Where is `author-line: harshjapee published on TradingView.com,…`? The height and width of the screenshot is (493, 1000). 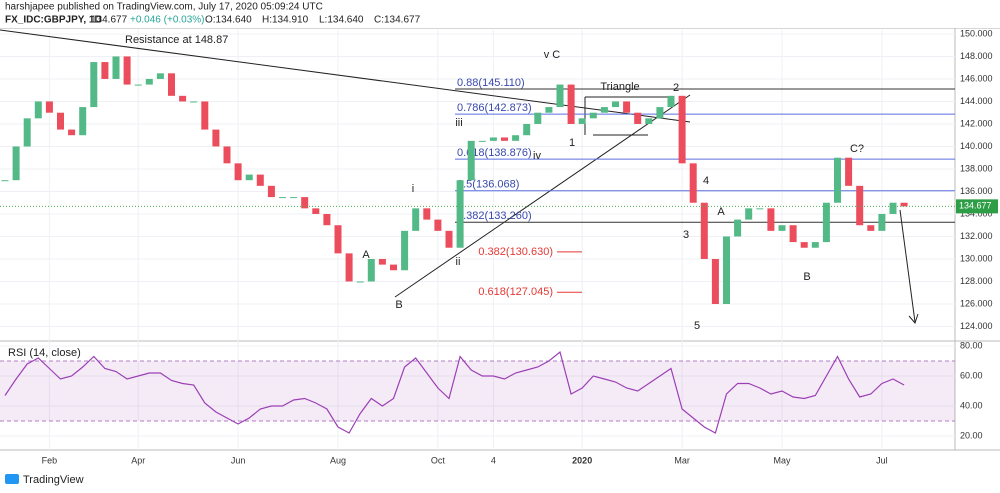
author-line: harshjapee published on TradingView.com,… is located at coordinates (164, 7).